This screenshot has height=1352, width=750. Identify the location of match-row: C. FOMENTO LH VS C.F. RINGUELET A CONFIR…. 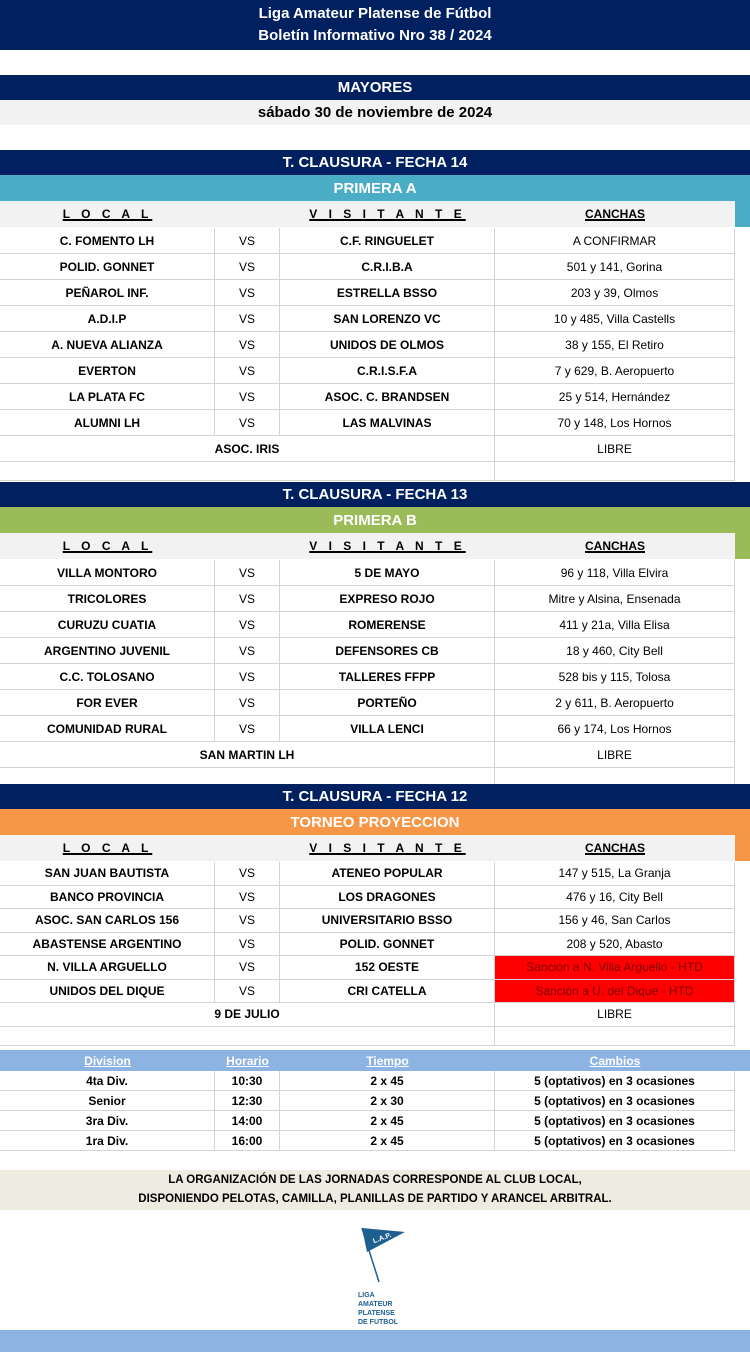
(375, 241).